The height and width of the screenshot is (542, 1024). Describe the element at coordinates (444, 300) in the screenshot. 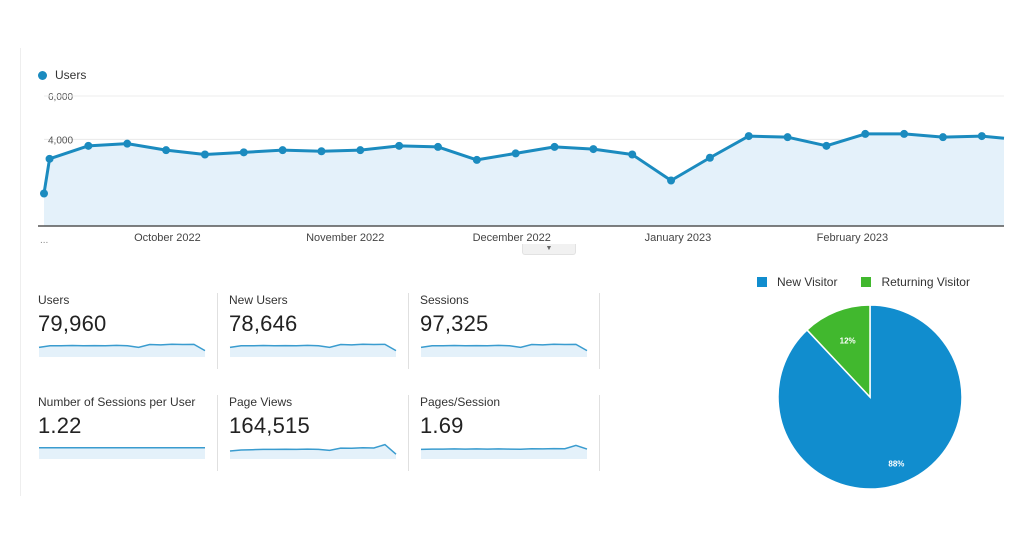

I see `metric-label: Sessions` at that location.